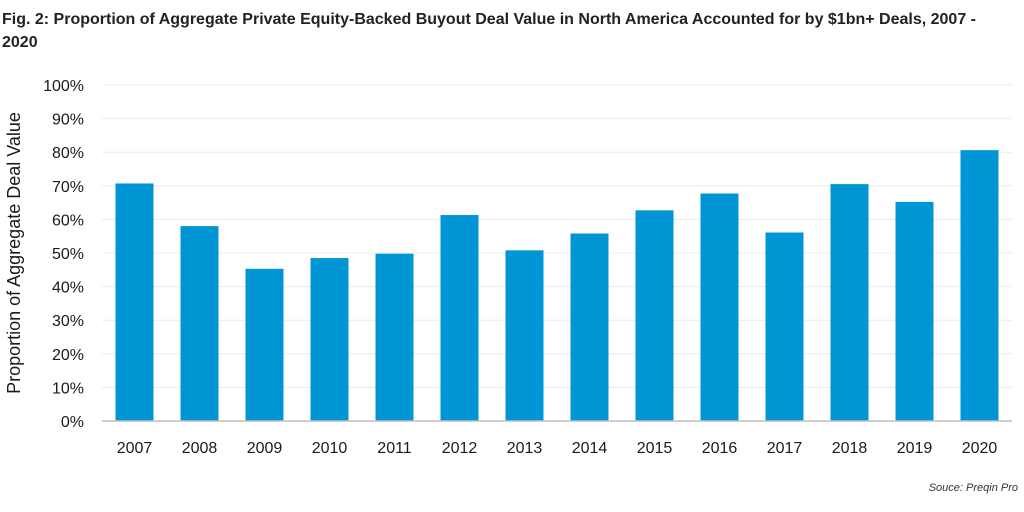 The width and height of the screenshot is (1024, 512). Describe the element at coordinates (394, 448) in the screenshot. I see `x-tick-label: 2011` at that location.